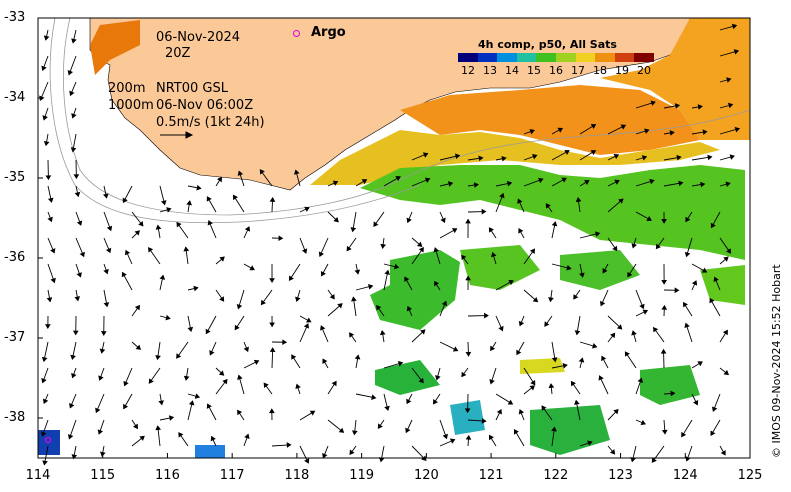 The width and height of the screenshot is (791, 492). Describe the element at coordinates (177, 135) in the screenshot. I see `velocity-scale-arrow` at that location.